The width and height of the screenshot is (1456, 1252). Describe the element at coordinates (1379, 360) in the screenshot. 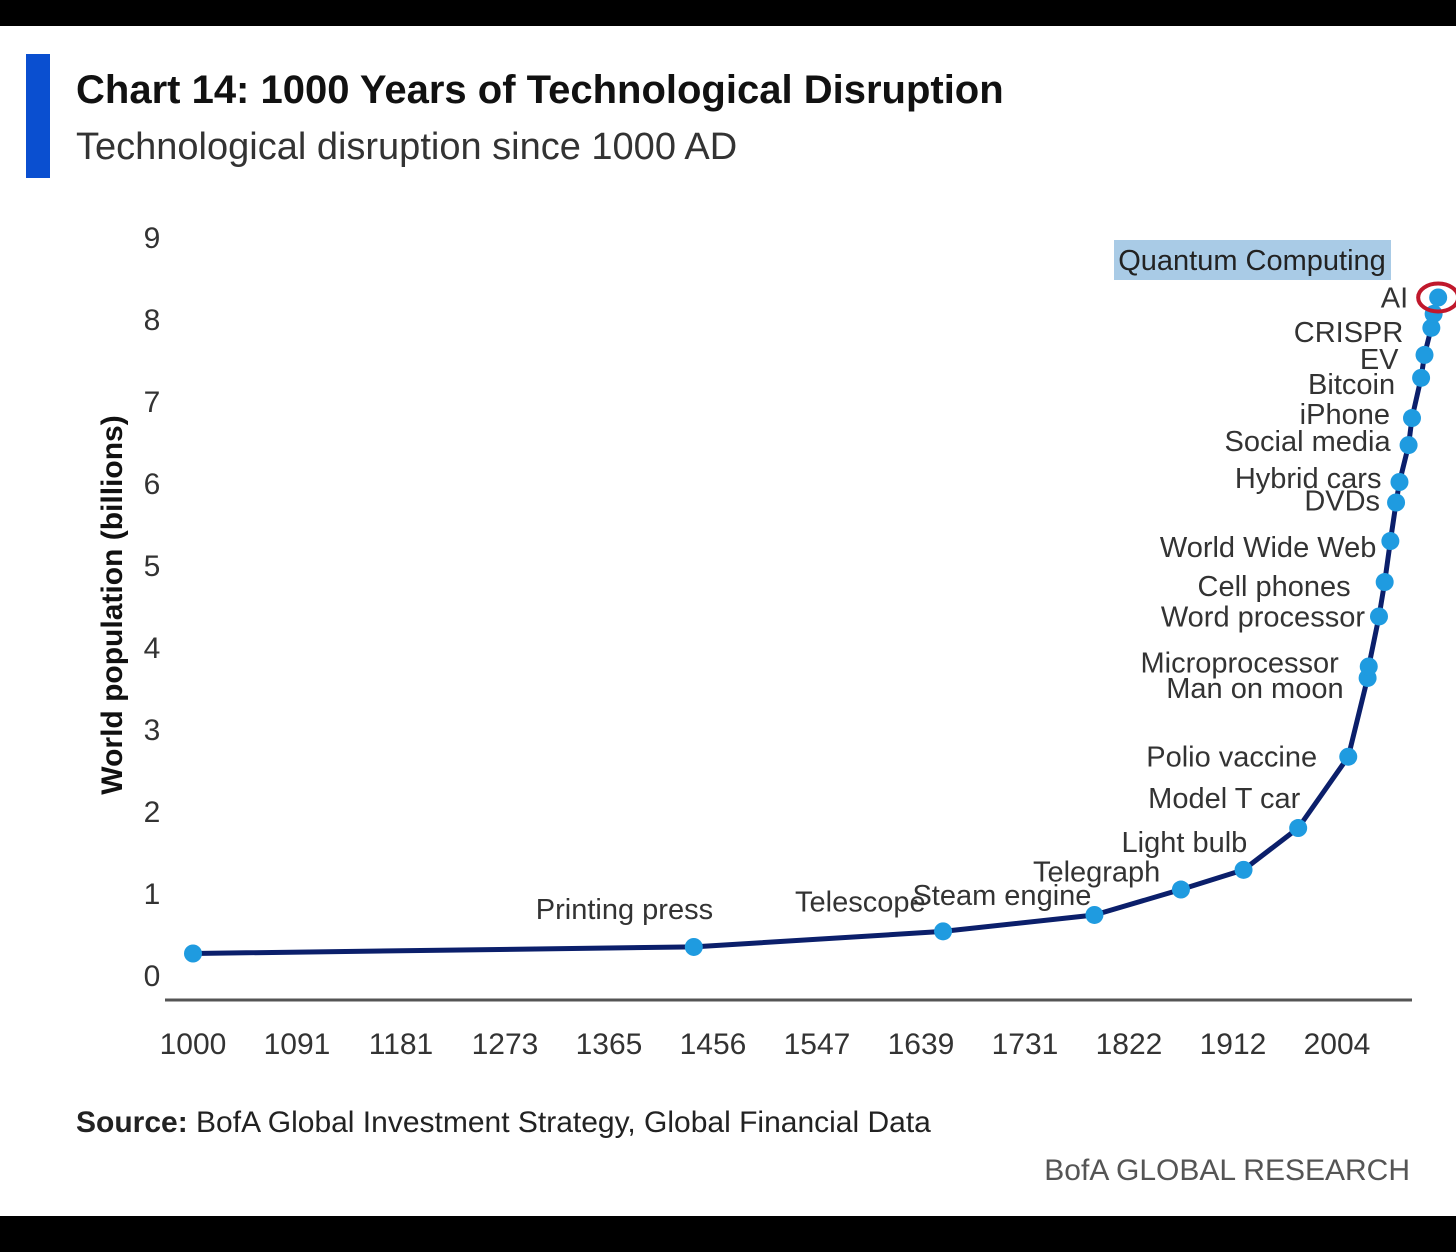

I see `point-label: EV` at that location.